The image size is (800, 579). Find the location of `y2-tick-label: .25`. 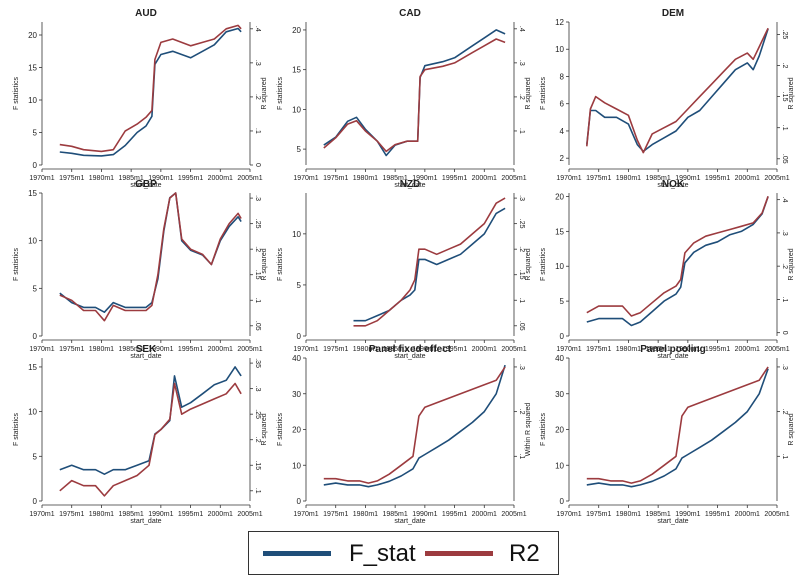

y2-tick-label: .25 is located at coordinates (784, 35).